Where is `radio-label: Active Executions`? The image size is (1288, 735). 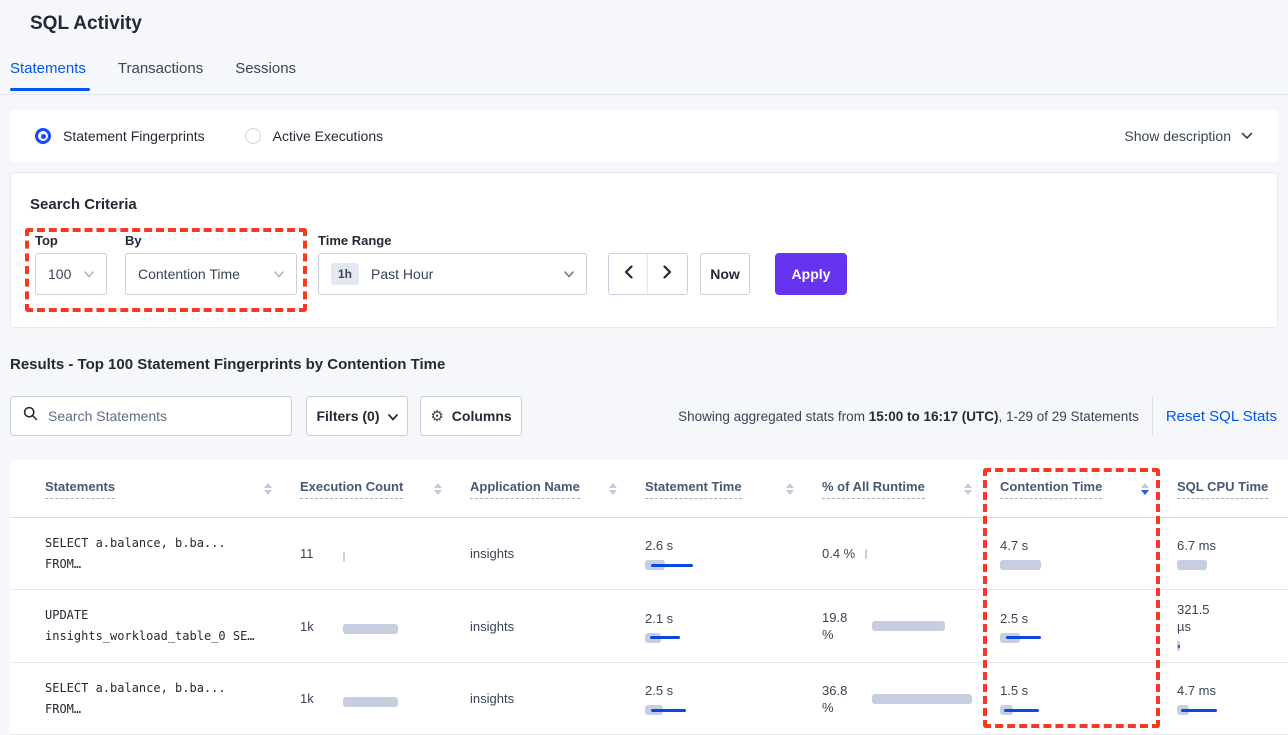
radio-label: Active Executions is located at coordinates (328, 136).